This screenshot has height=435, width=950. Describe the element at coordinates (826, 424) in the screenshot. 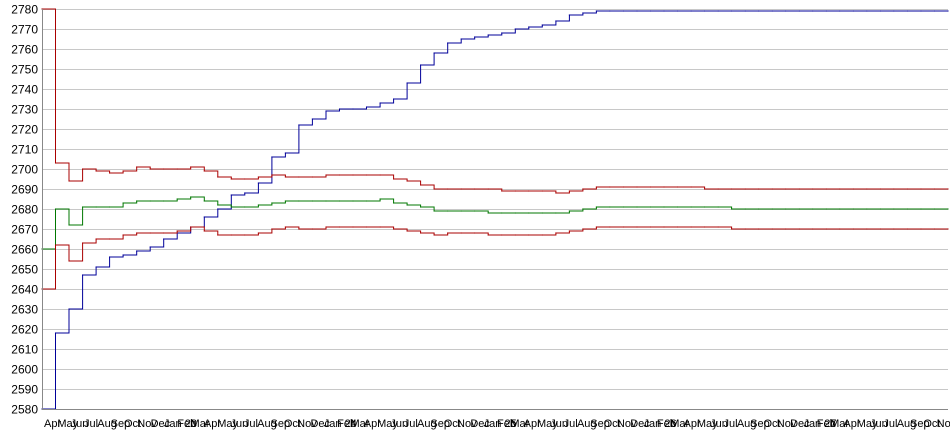

I see `x-tick-label: Feb` at that location.